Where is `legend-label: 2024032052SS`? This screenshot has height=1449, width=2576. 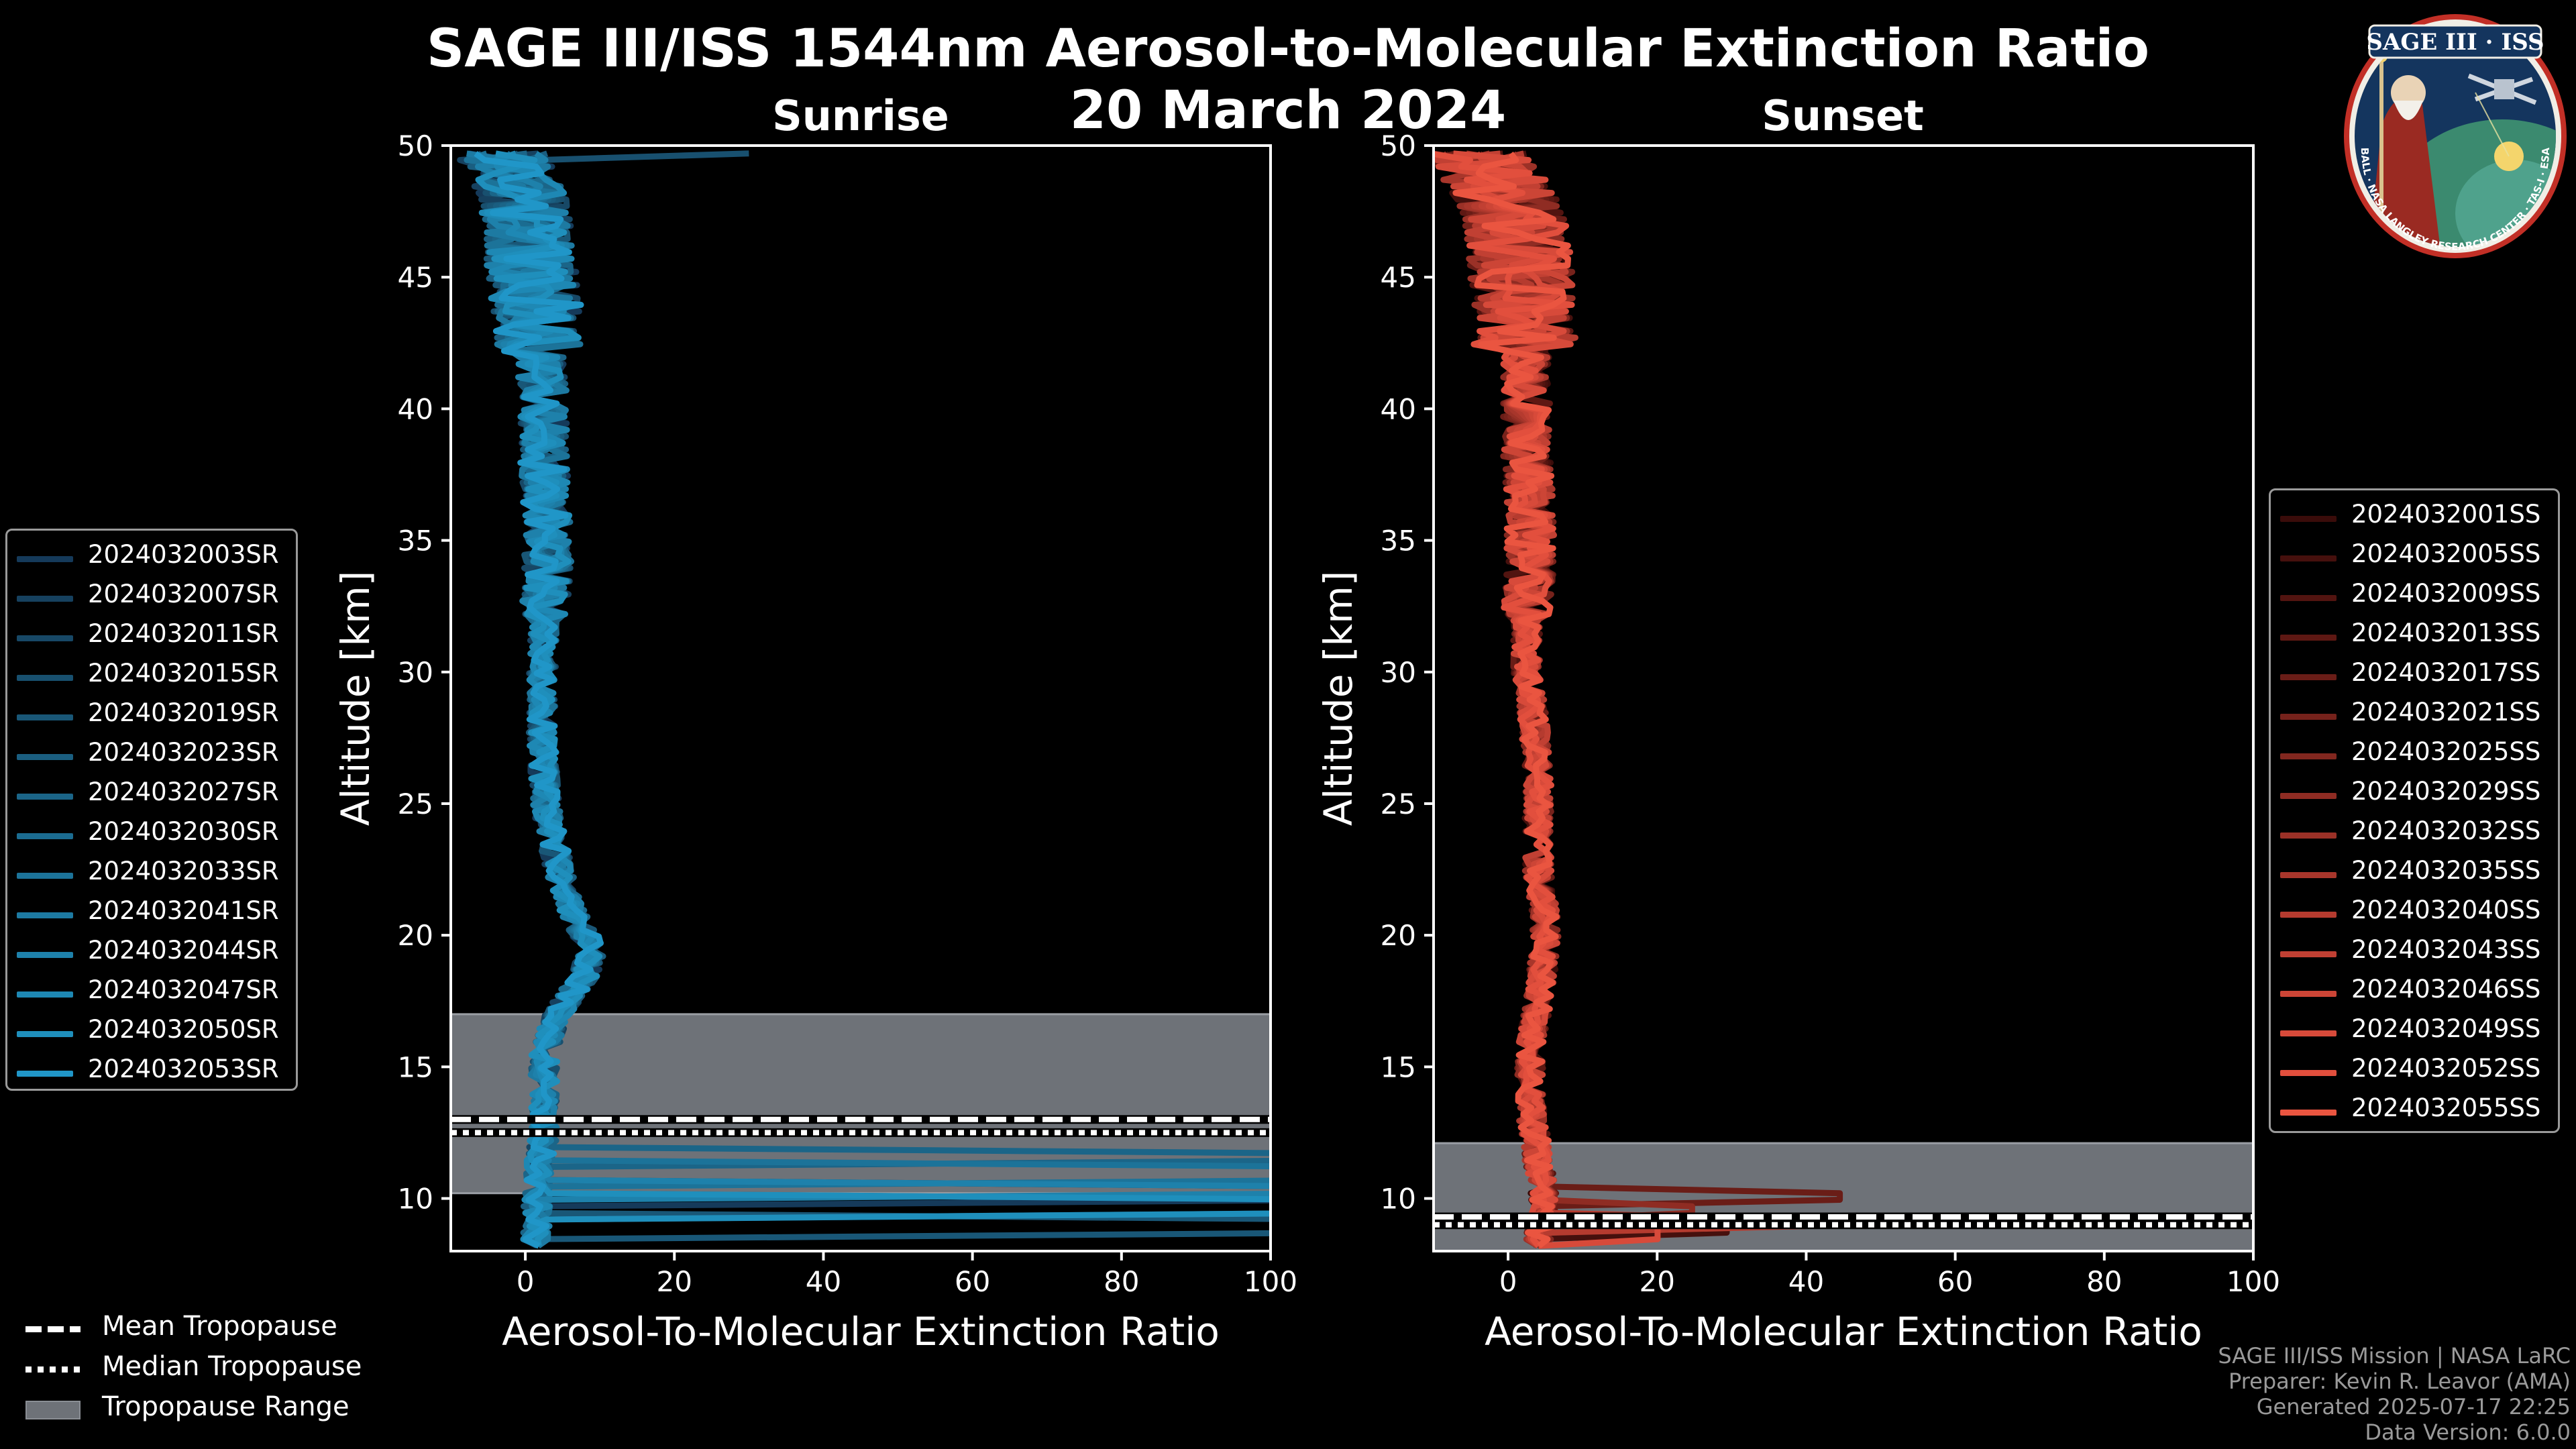 legend-label: 2024032052SS is located at coordinates (2446, 1068).